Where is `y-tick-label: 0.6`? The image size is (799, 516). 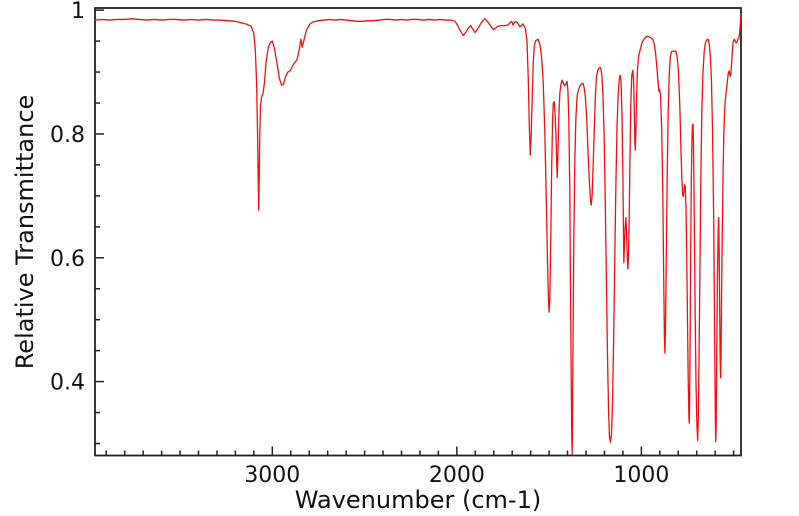
y-tick-label: 0.6 is located at coordinates (67, 259).